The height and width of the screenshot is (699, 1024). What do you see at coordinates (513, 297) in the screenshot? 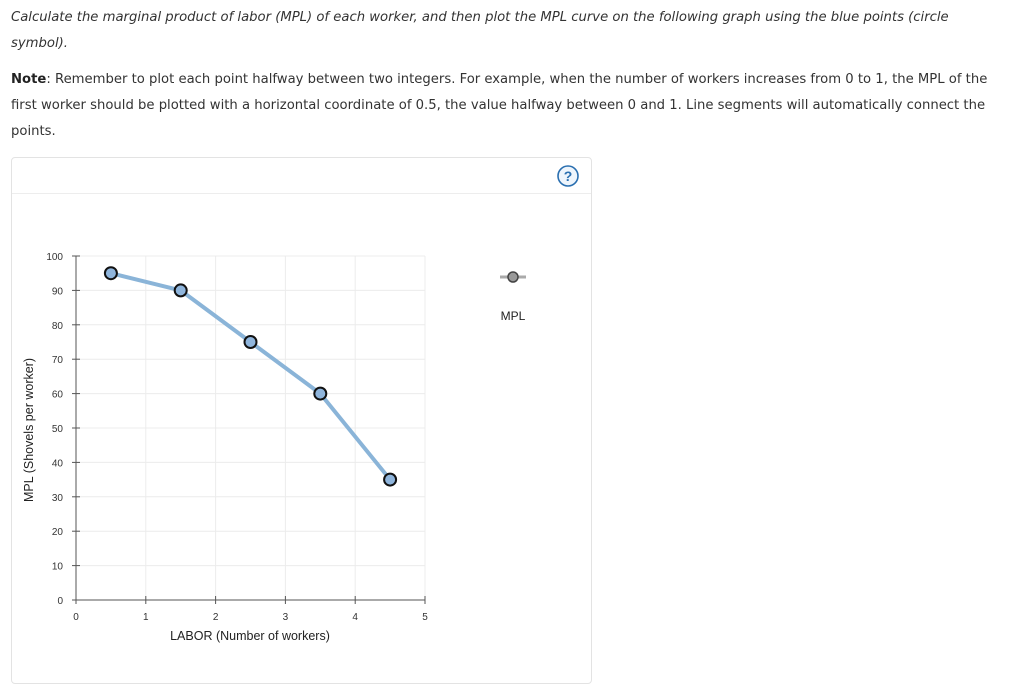
I see `legend: MPL` at bounding box center [513, 297].